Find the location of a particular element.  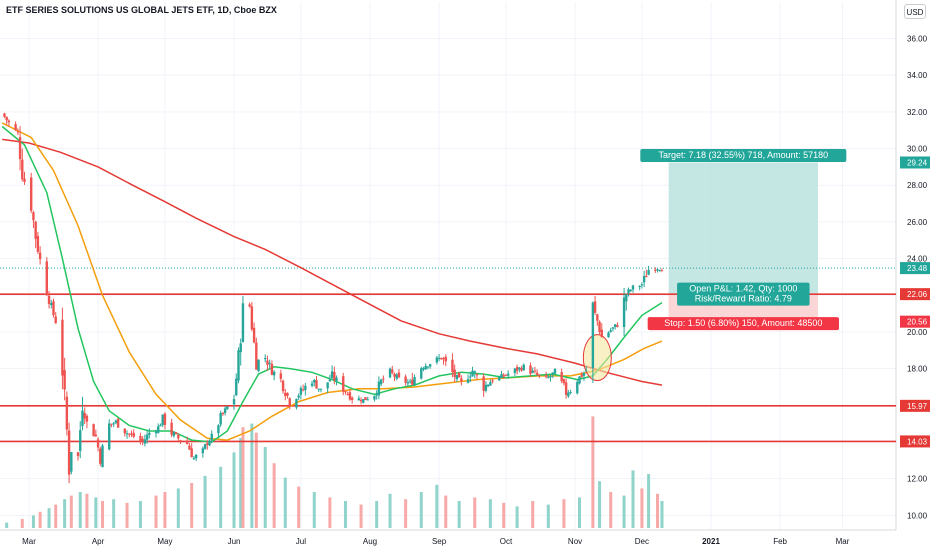

time-tick-label: 2021 is located at coordinates (711, 541).